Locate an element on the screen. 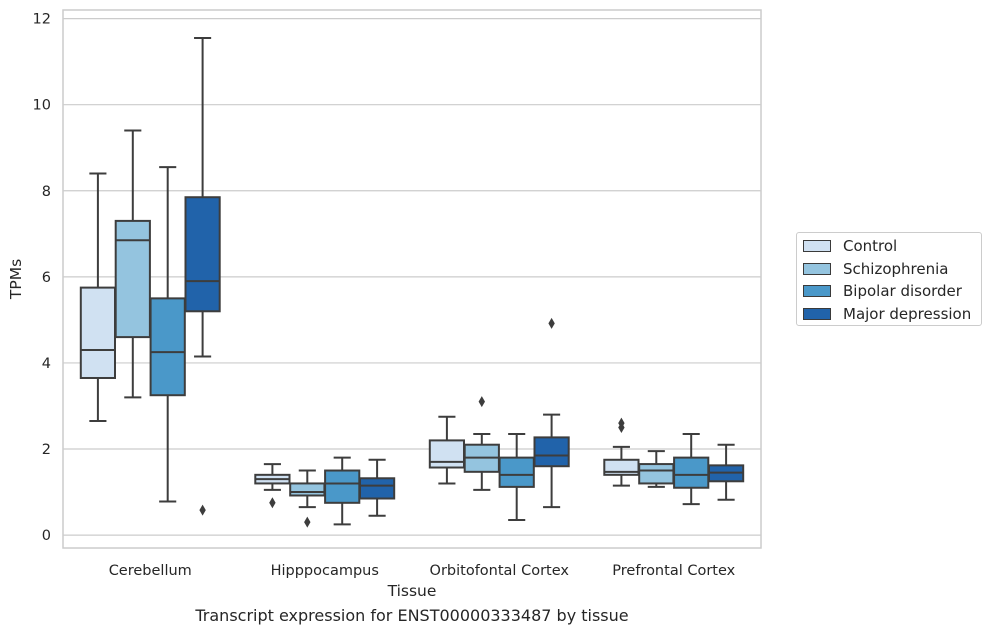  y-axis-label: TPMs is located at coordinates (16, 279).